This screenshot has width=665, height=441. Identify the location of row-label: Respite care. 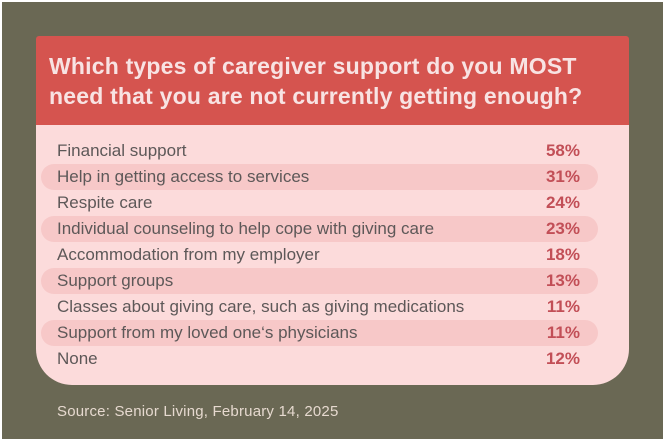
(105, 202).